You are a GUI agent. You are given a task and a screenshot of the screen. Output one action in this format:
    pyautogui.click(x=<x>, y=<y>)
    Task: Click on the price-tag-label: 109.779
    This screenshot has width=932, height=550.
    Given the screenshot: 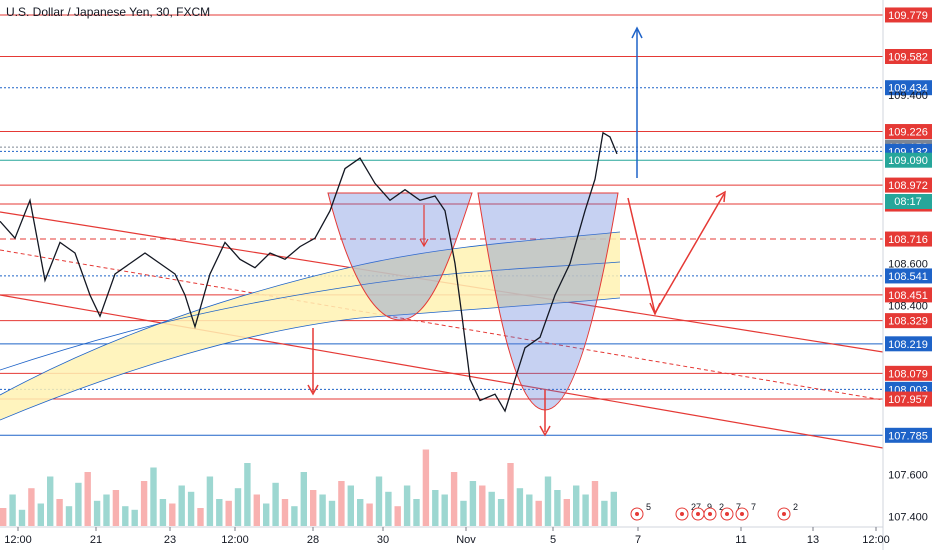 What is the action you would take?
    pyautogui.click(x=908, y=16)
    